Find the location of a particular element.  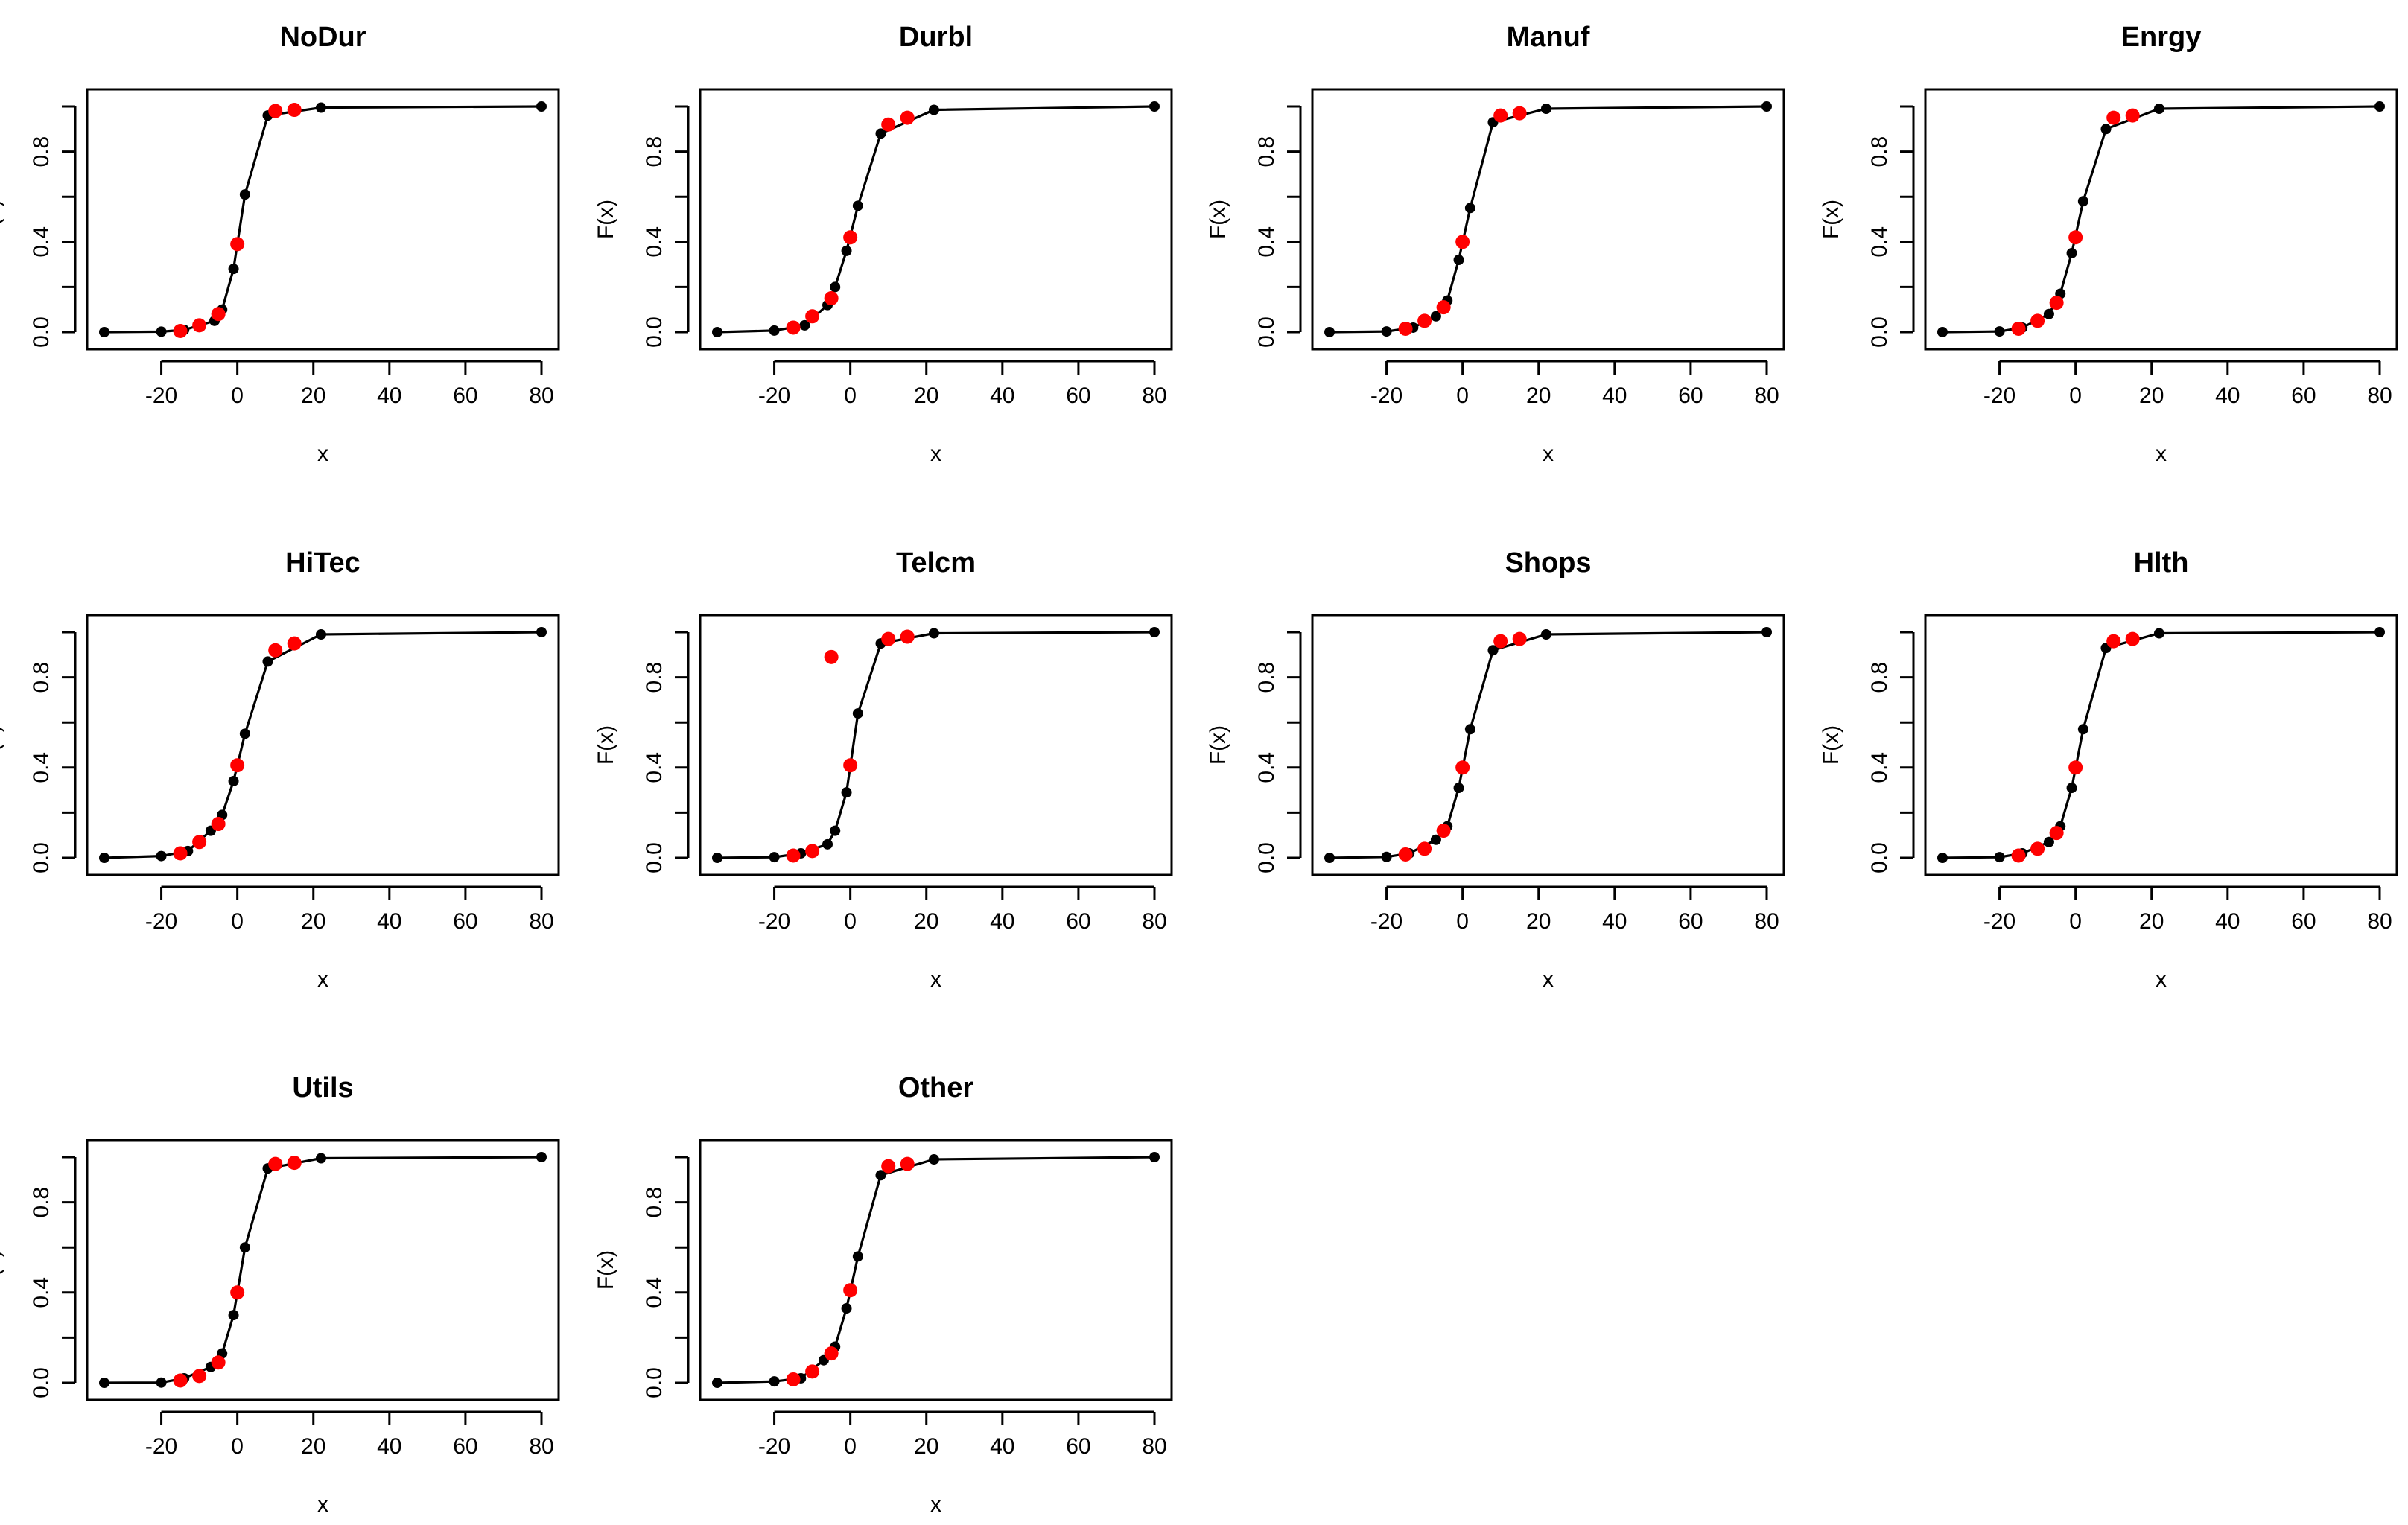

chart-3-panel: Enrgy -20 0 20 40 60 80 0.0 0.4 0.8 x F(x) is located at coordinates (2109, 244).